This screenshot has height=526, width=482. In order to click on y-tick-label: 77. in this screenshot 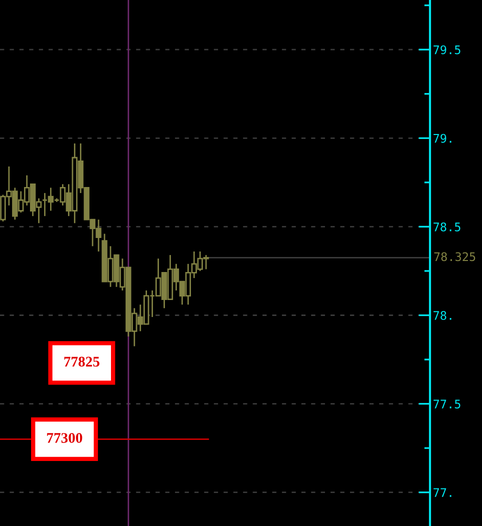, I will do `click(443, 492)`.